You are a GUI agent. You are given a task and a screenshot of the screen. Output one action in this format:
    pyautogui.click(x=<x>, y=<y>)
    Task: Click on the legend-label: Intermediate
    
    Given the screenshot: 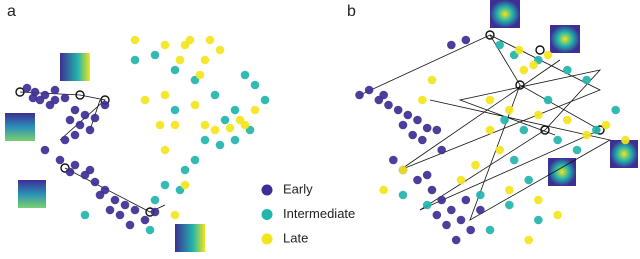 What is the action you would take?
    pyautogui.click(x=319, y=213)
    